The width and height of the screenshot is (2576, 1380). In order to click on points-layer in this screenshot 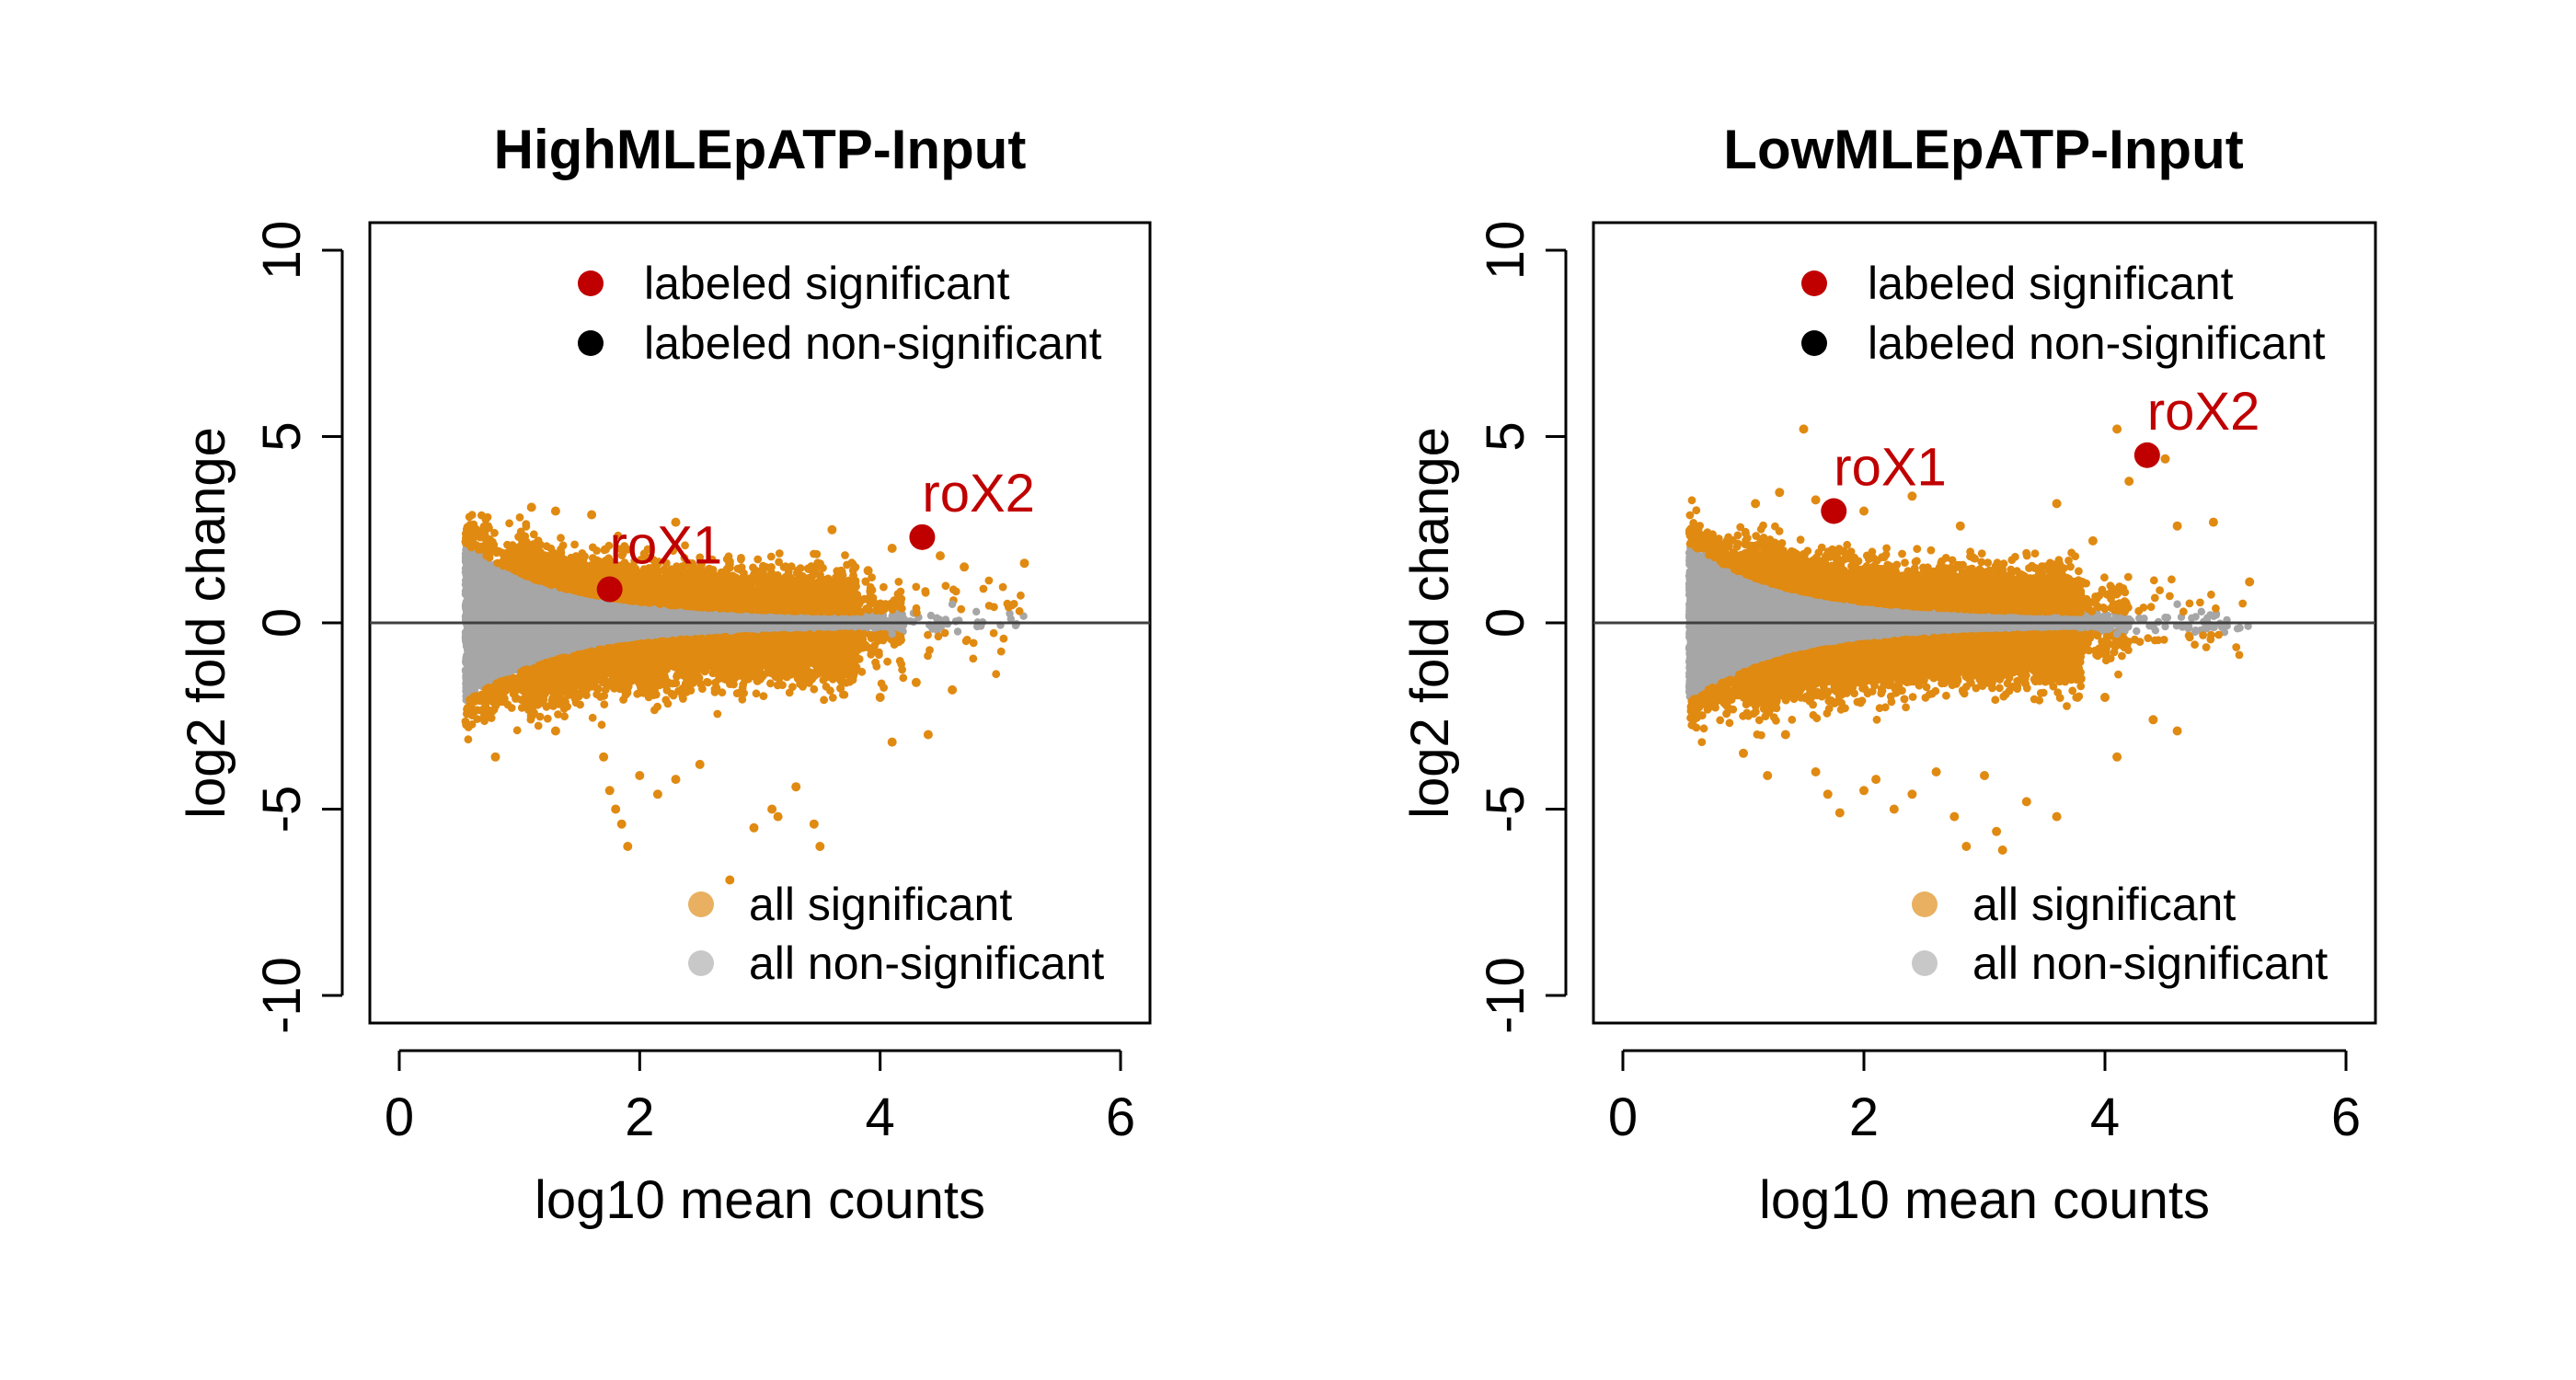, I will do `click(745, 693)`.